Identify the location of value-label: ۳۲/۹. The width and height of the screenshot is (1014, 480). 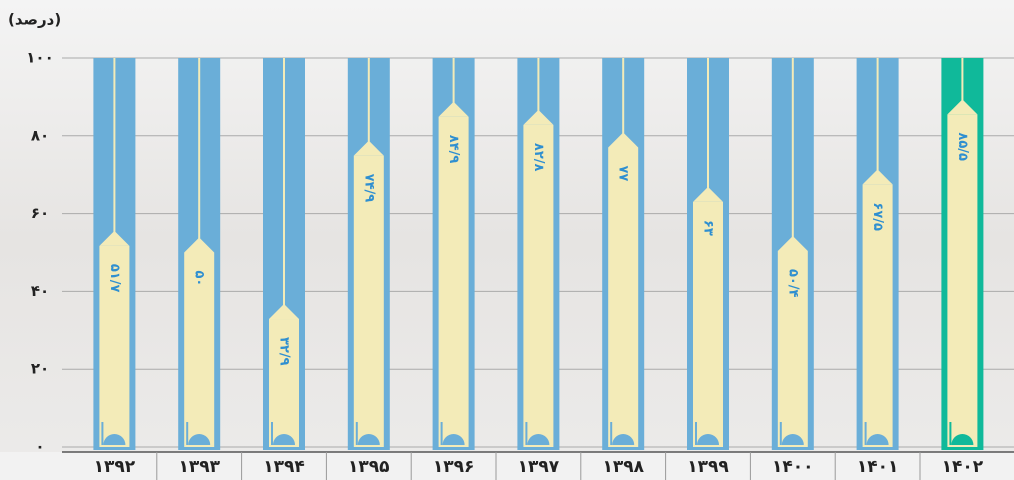
(284, 351).